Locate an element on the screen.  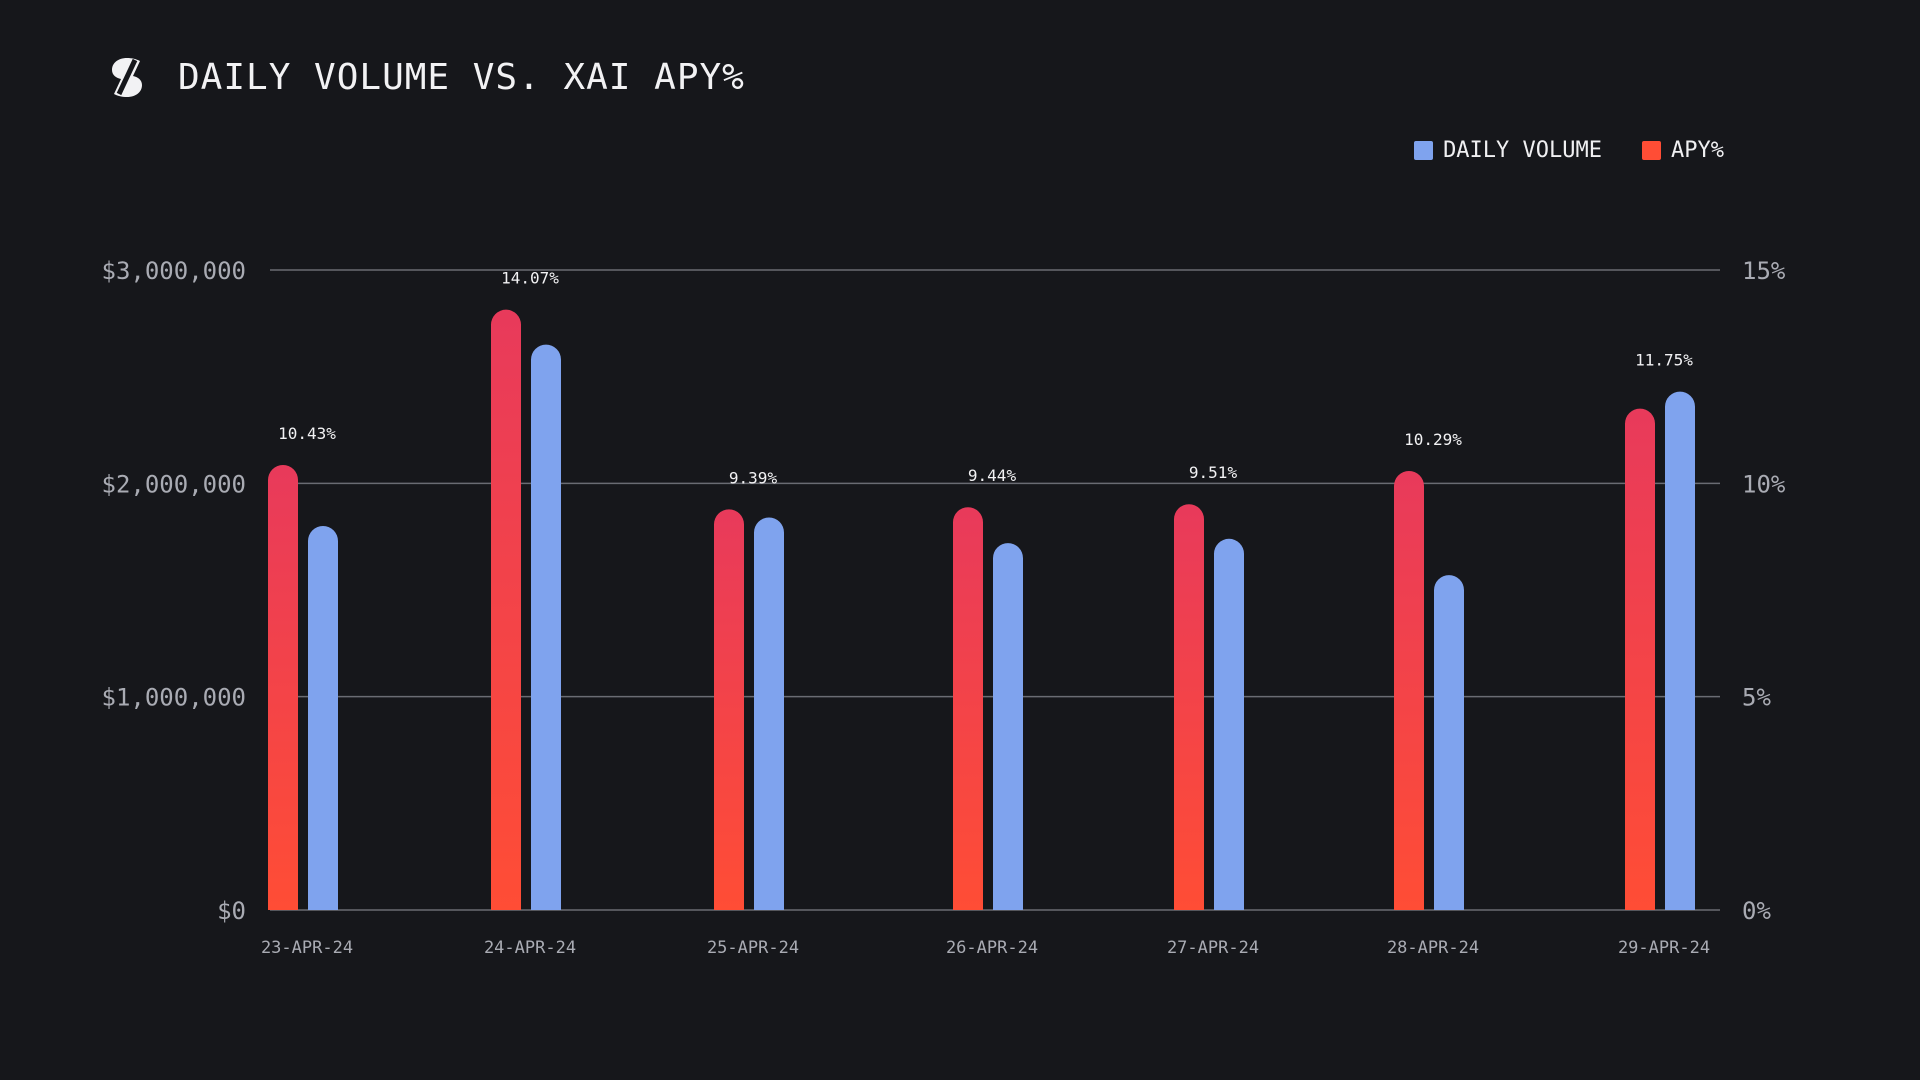
right-tick-label: 15% is located at coordinates (1764, 271).